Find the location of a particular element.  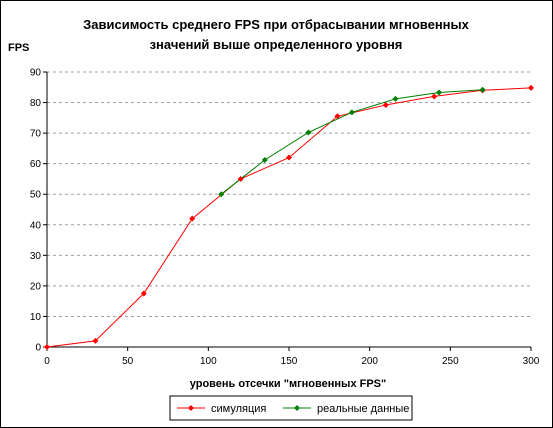

legend-marker-real-data is located at coordinates (297, 408).